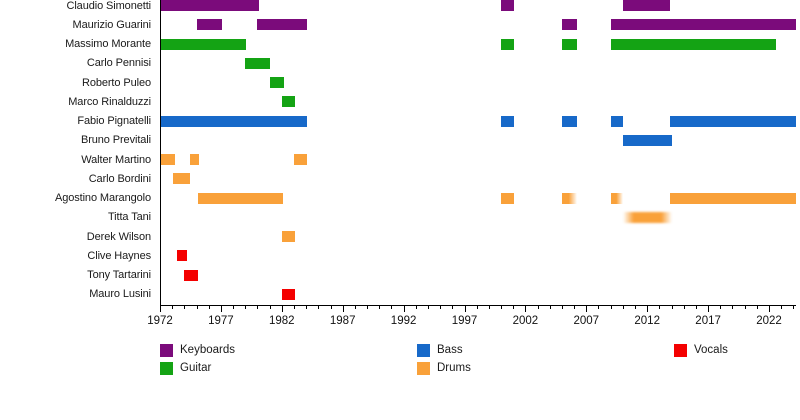 The image size is (800, 420). I want to click on legend-label: Bass, so click(450, 350).